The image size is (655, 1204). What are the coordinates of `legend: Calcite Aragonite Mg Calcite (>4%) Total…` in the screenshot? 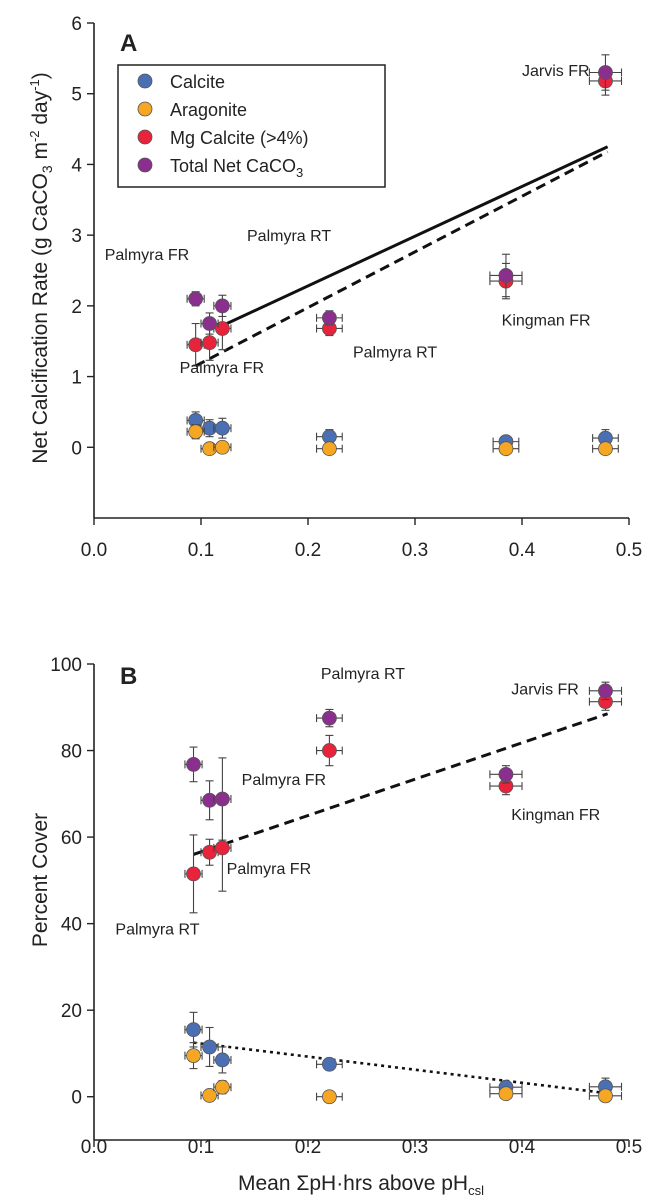 It's located at (251, 126).